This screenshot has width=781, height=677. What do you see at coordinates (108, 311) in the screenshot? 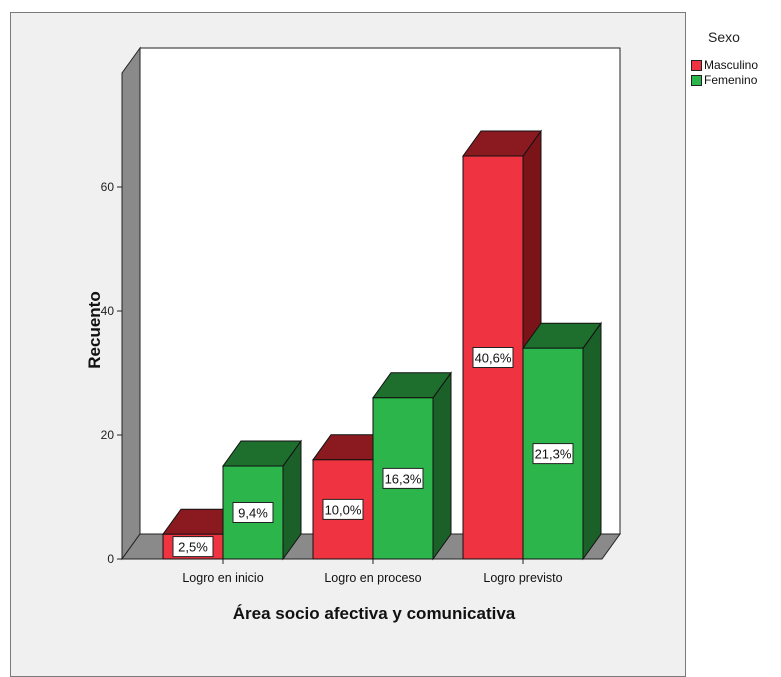
I see `y-tick-label: 40` at bounding box center [108, 311].